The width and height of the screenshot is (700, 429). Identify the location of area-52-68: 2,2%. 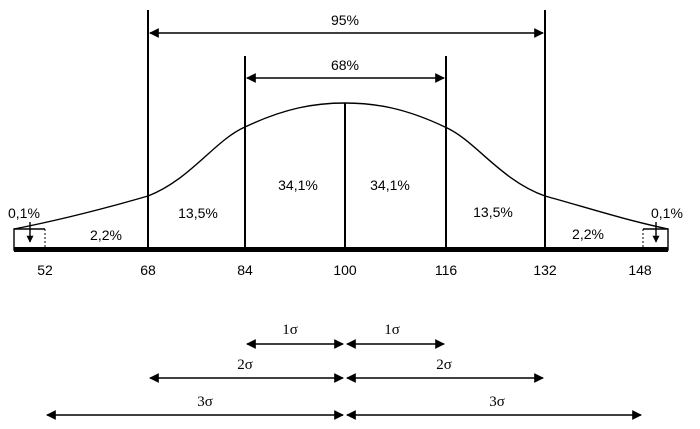
(106, 235).